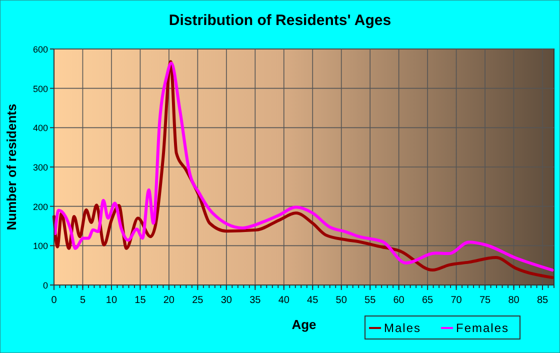 Image resolution: width=560 pixels, height=353 pixels. I want to click on x-tick-label: 10, so click(112, 300).